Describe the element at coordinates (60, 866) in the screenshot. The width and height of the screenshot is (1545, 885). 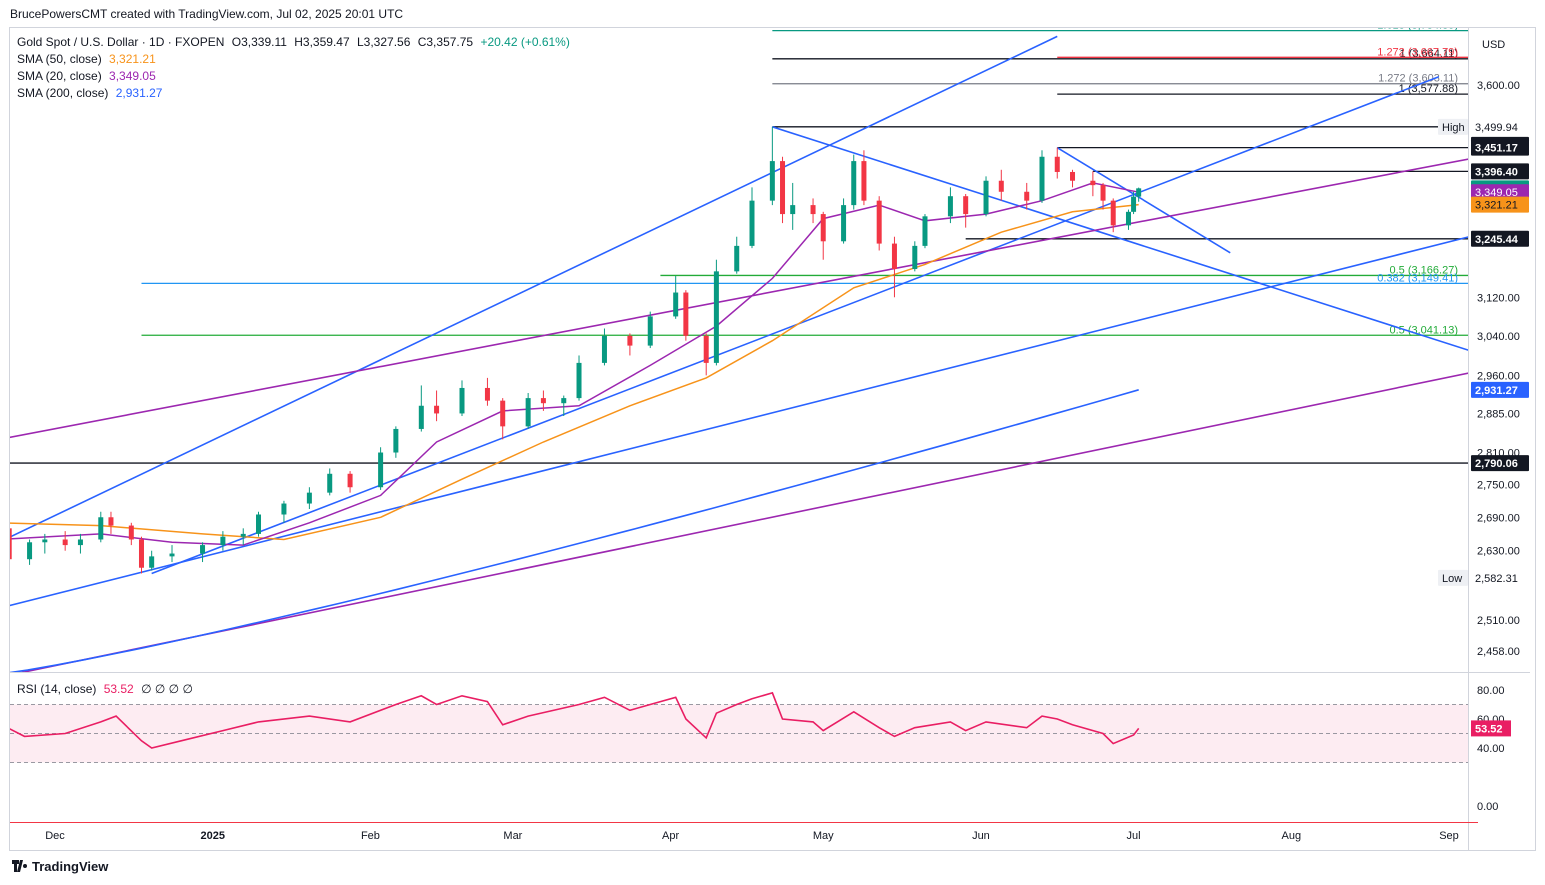
I see `tradingview-logo: TradingView` at that location.